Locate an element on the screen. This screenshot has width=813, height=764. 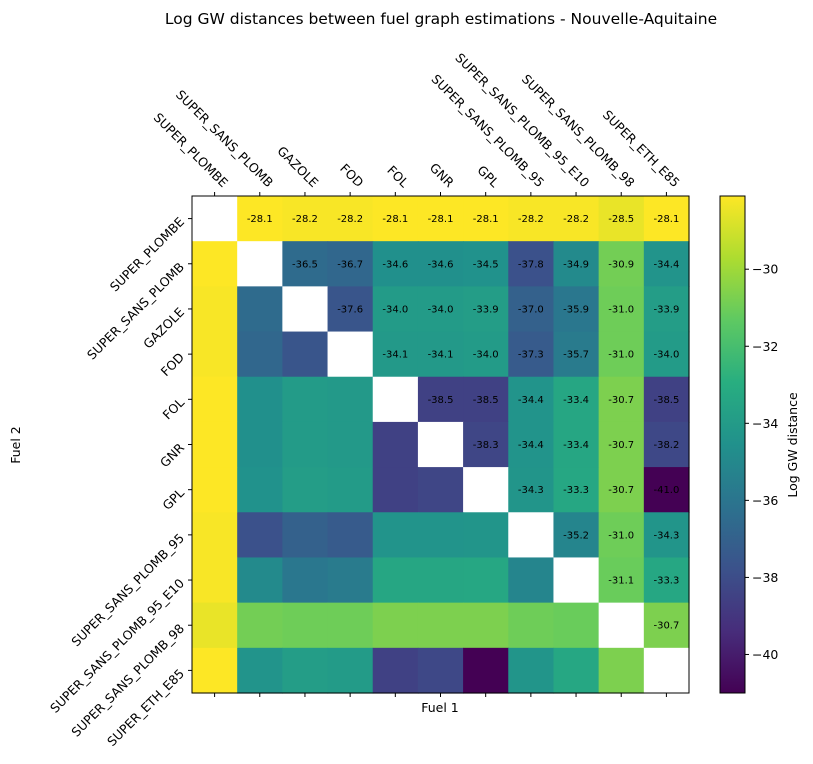
x-tick-label: GPL is located at coordinates (488, 176).